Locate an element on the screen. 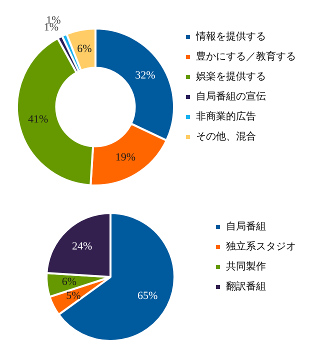 The image size is (318, 351). data-label: 19% is located at coordinates (125, 158).